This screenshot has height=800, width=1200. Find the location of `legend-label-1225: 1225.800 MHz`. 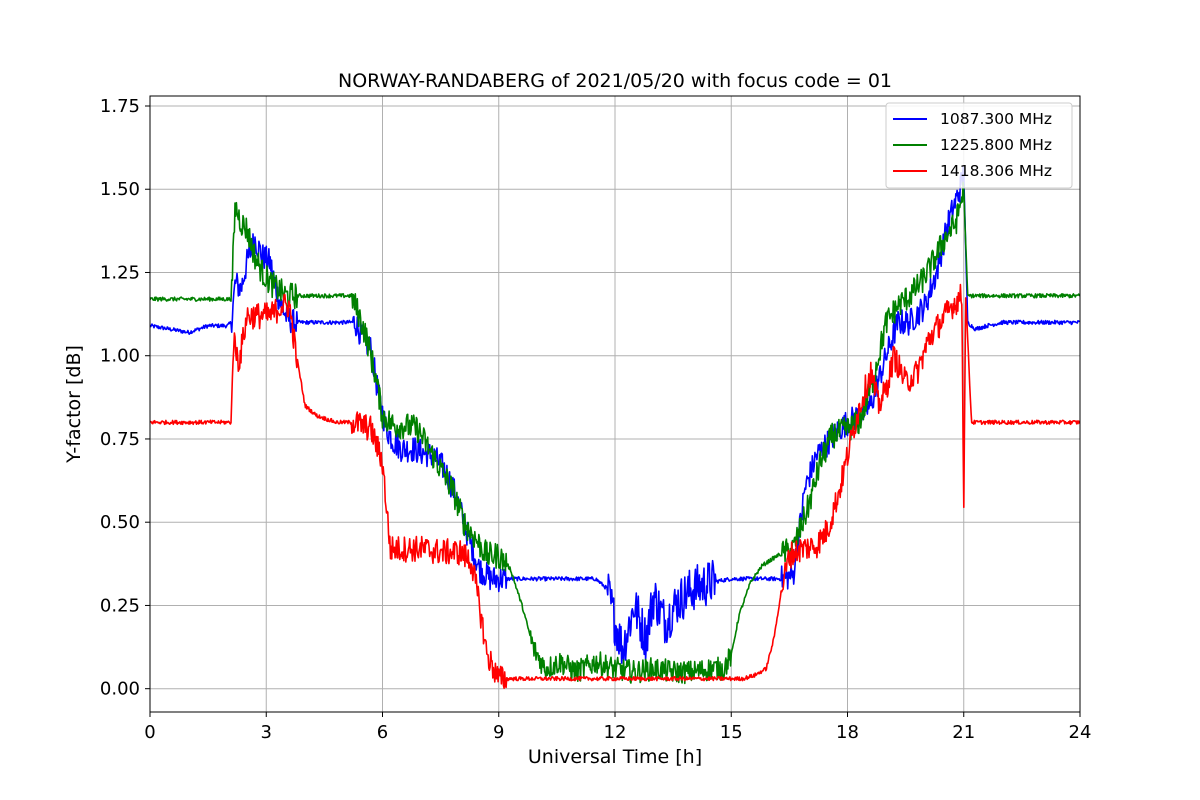

legend-label-1225: 1225.800 MHz is located at coordinates (996, 145).